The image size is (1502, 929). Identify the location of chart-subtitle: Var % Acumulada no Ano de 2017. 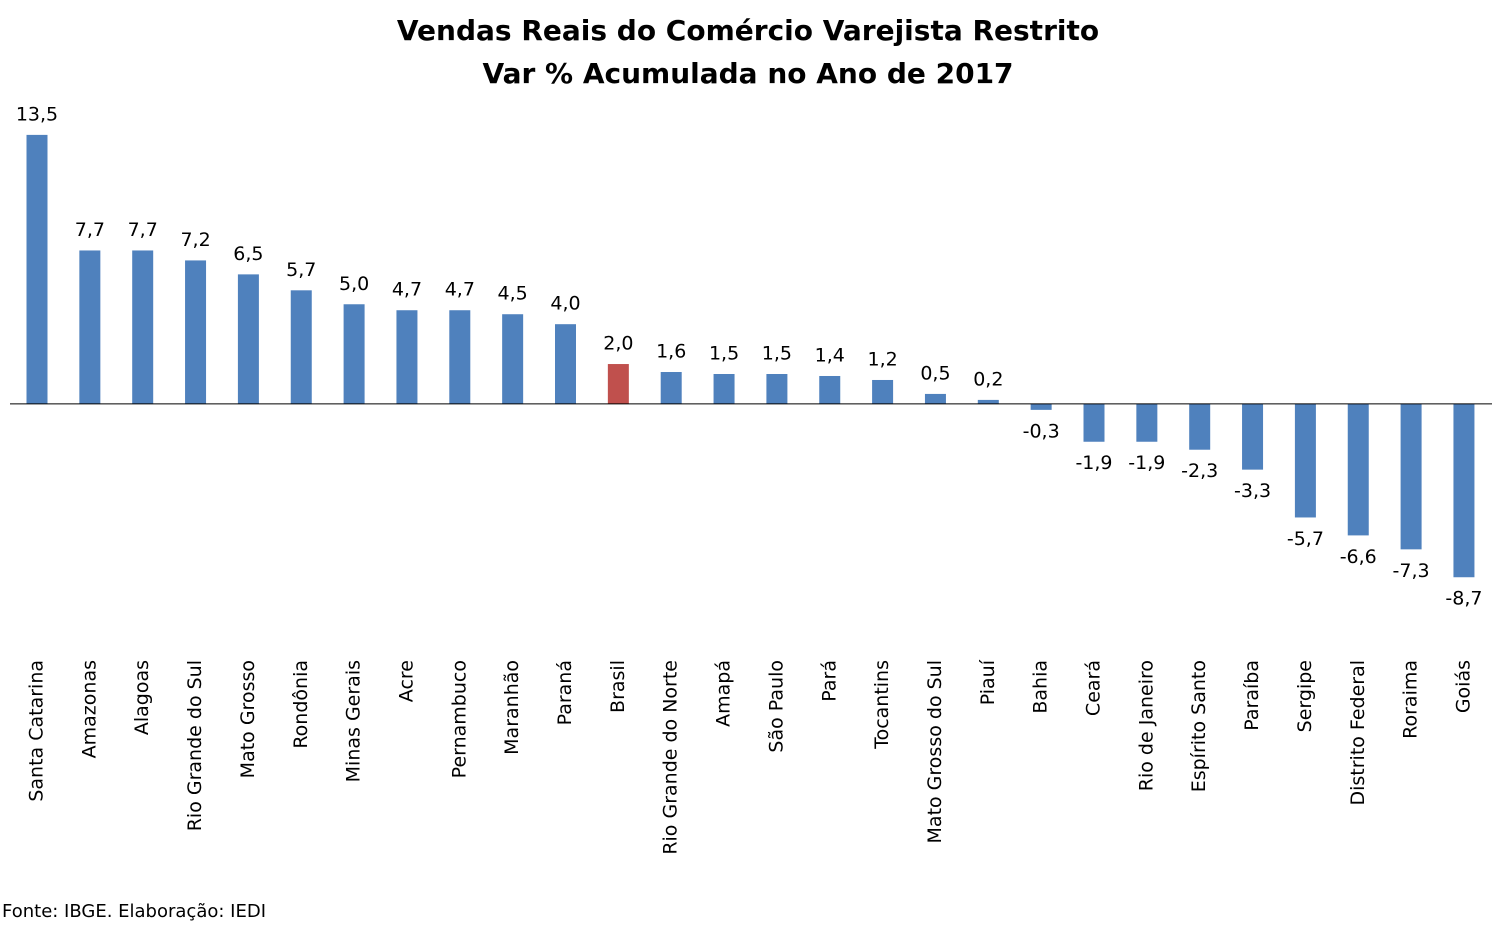
(747, 73).